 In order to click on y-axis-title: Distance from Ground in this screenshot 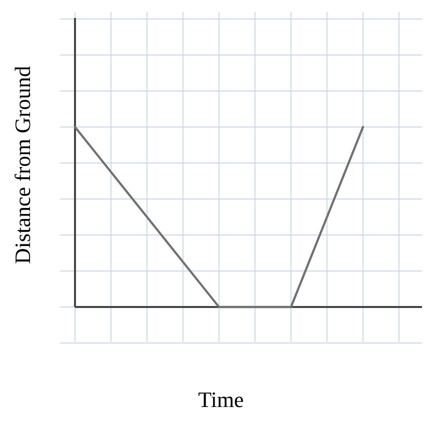, I will do `click(22, 165)`.